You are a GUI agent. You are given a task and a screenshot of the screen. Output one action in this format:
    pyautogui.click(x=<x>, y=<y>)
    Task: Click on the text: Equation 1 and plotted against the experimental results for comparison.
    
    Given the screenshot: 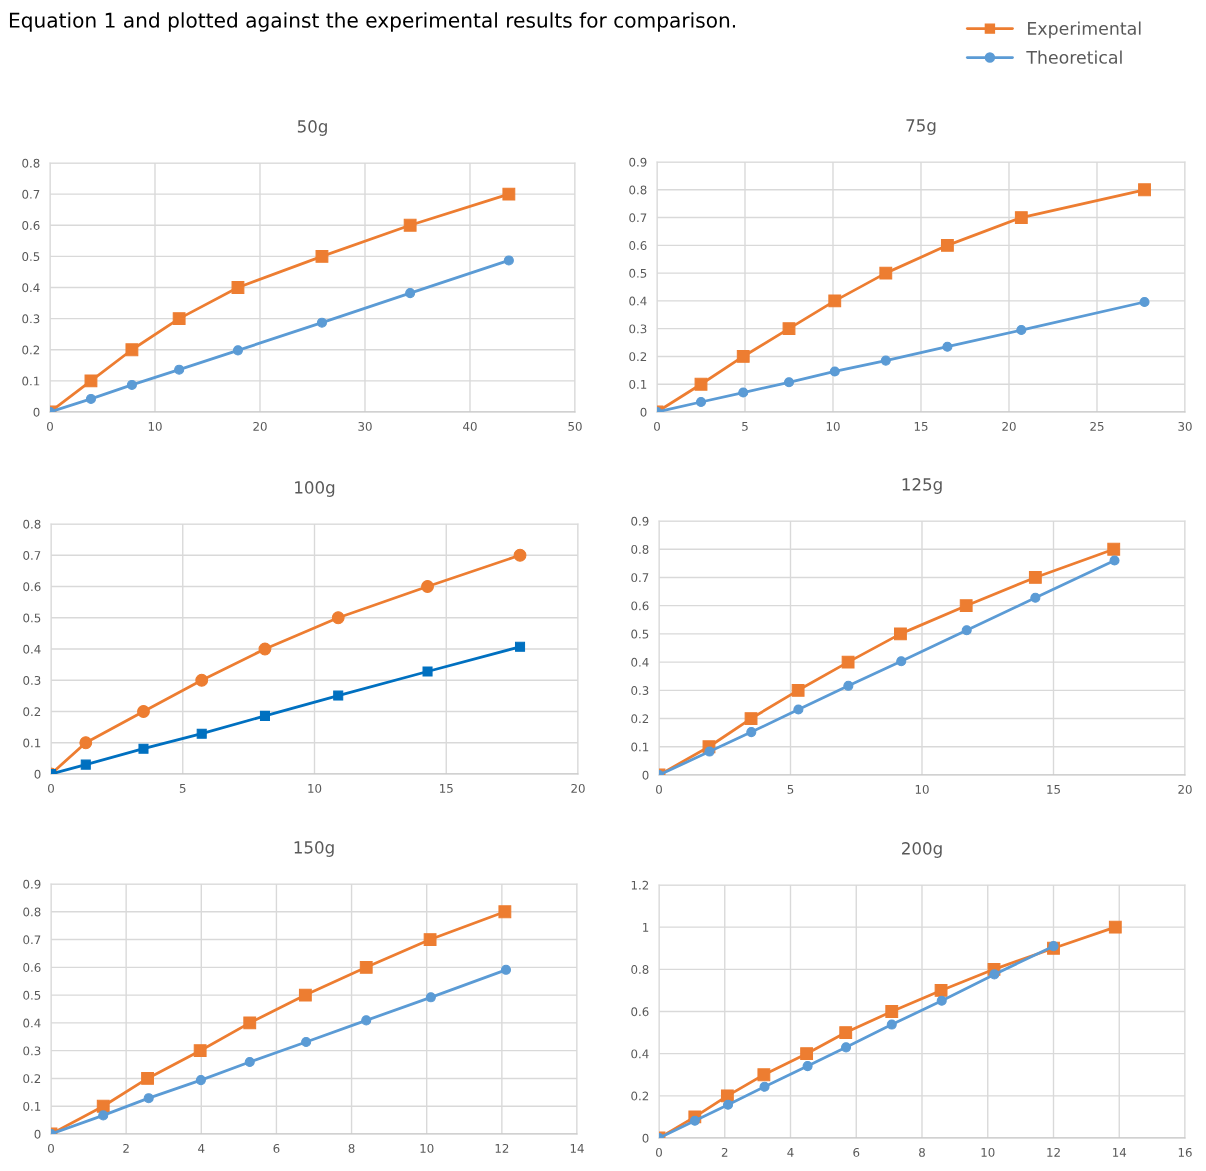 What is the action you would take?
    pyautogui.click(x=372, y=22)
    